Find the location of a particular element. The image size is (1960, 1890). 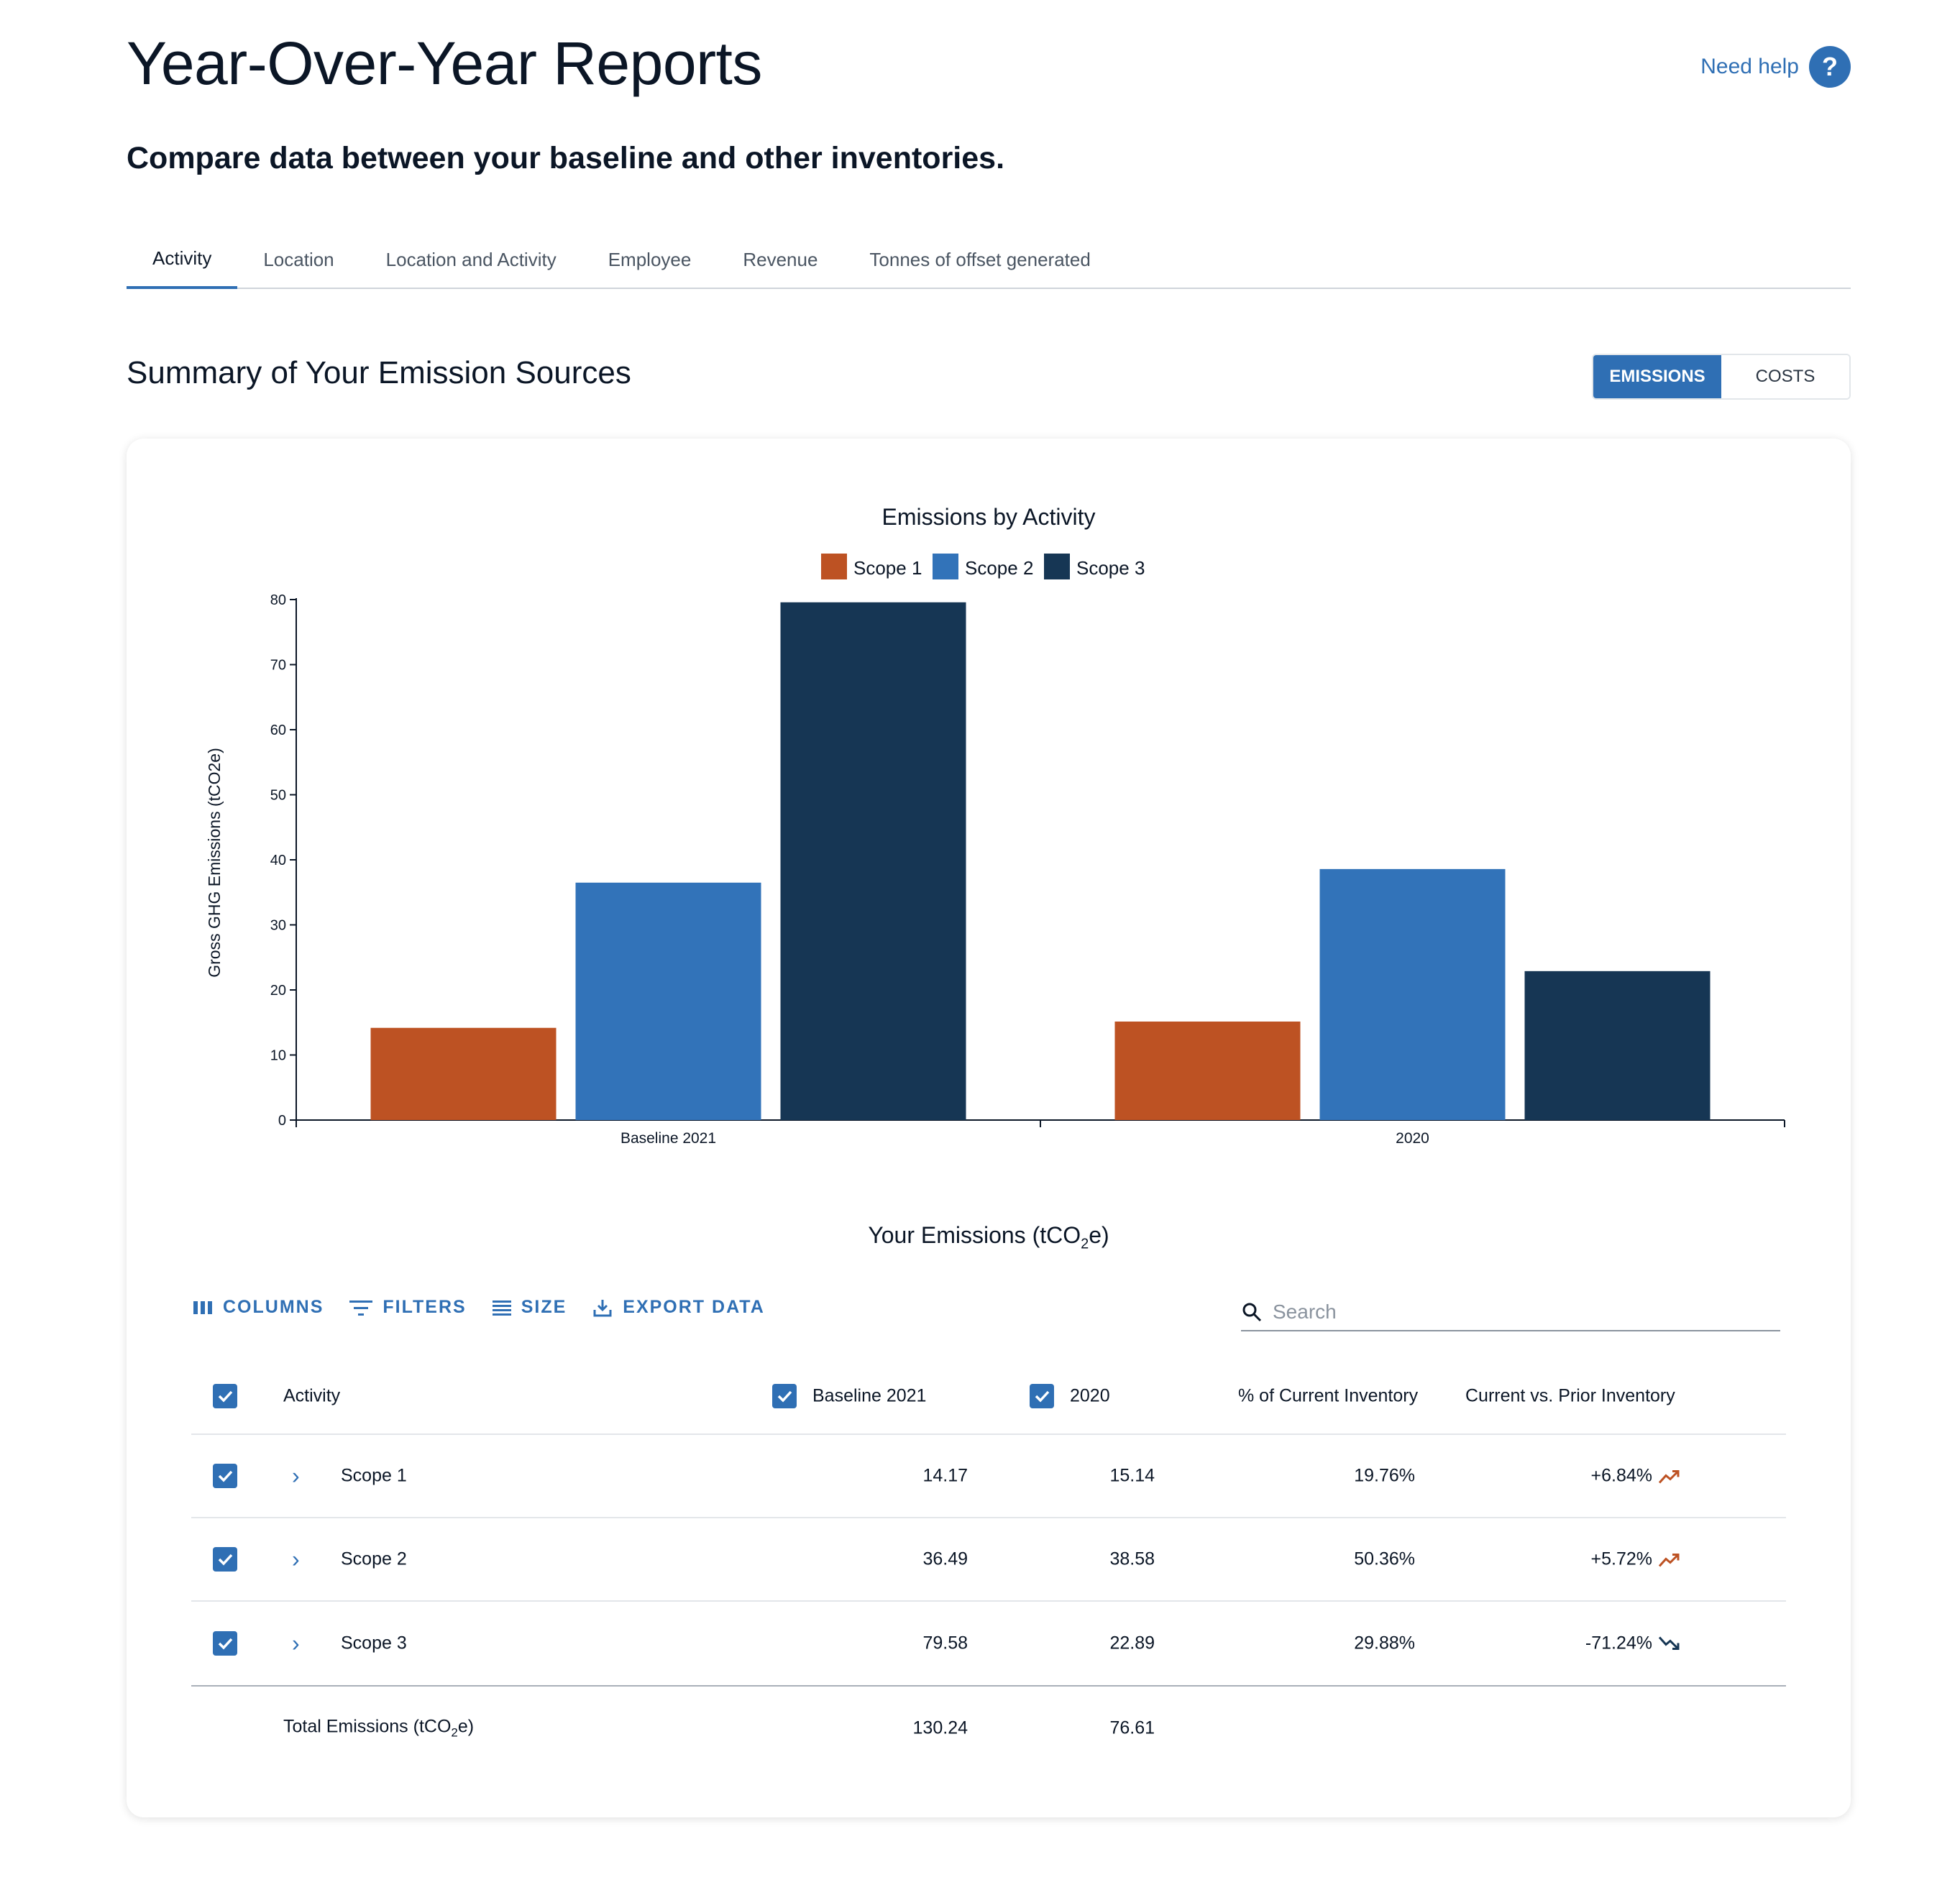

col-header-activity: Activity is located at coordinates (312, 1395).